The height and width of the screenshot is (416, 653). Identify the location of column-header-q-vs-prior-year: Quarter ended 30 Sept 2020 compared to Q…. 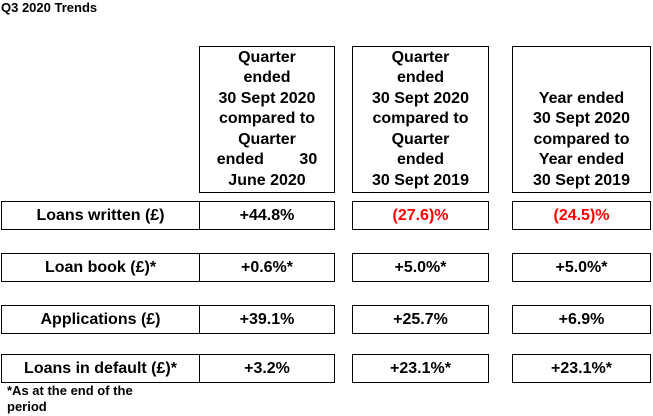
(420, 119).